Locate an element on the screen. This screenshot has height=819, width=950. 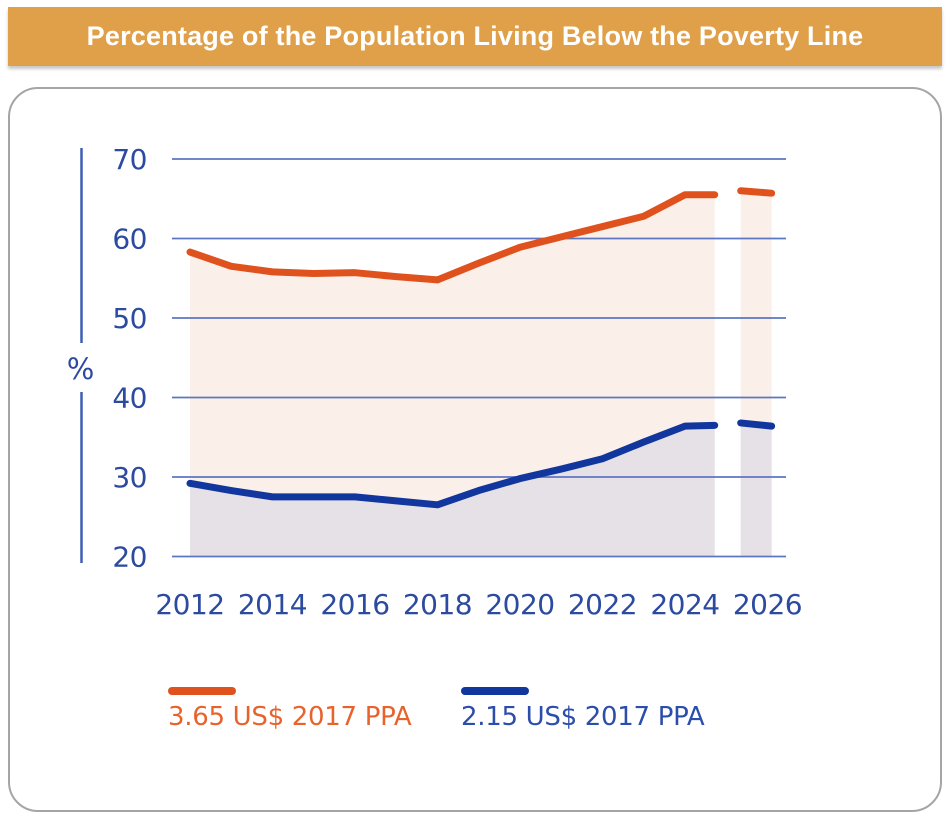
y-tick-label-60: 60 is located at coordinates (129, 239).